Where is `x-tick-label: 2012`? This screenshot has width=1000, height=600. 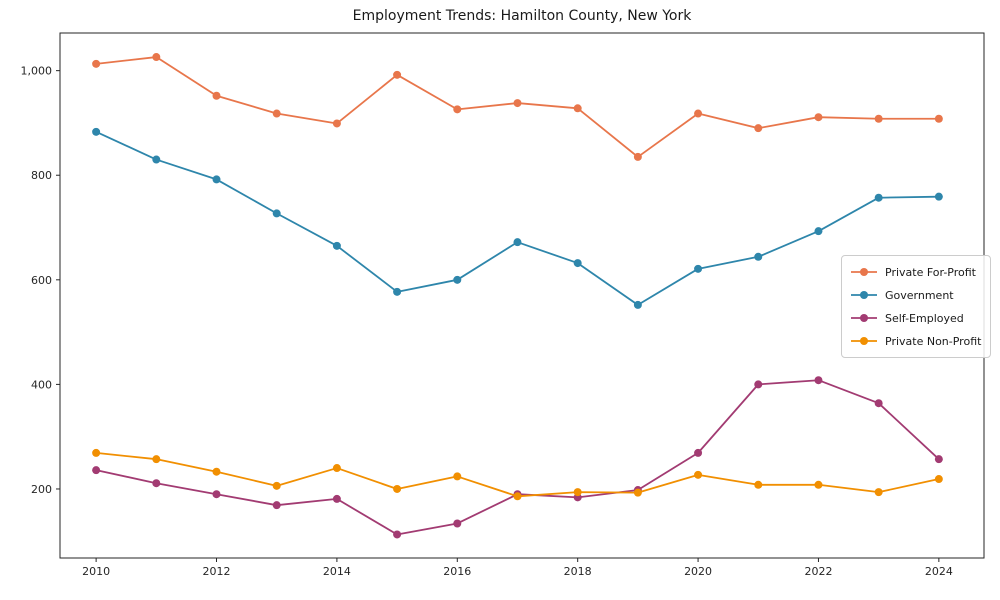 x-tick-label: 2012 is located at coordinates (217, 571).